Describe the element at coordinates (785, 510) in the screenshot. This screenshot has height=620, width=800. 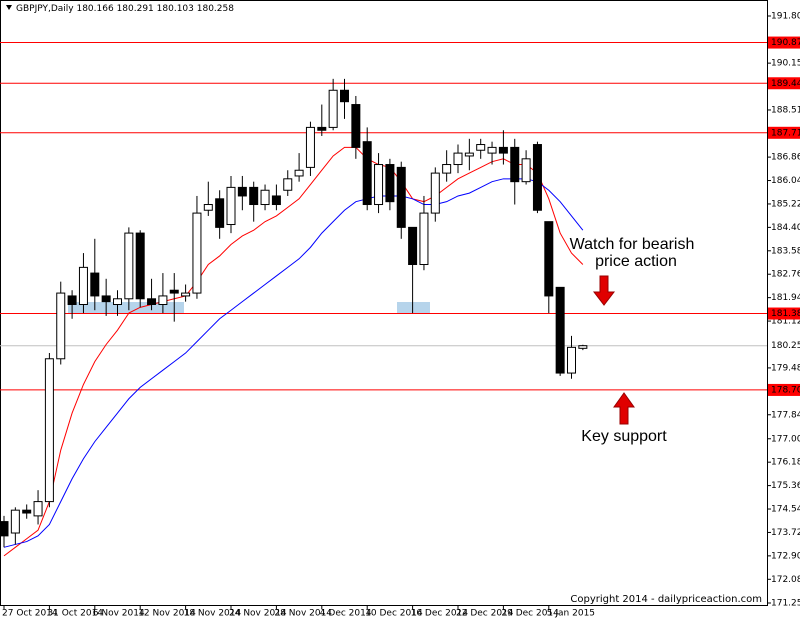
I see `y-tick-label: 174.540` at that location.